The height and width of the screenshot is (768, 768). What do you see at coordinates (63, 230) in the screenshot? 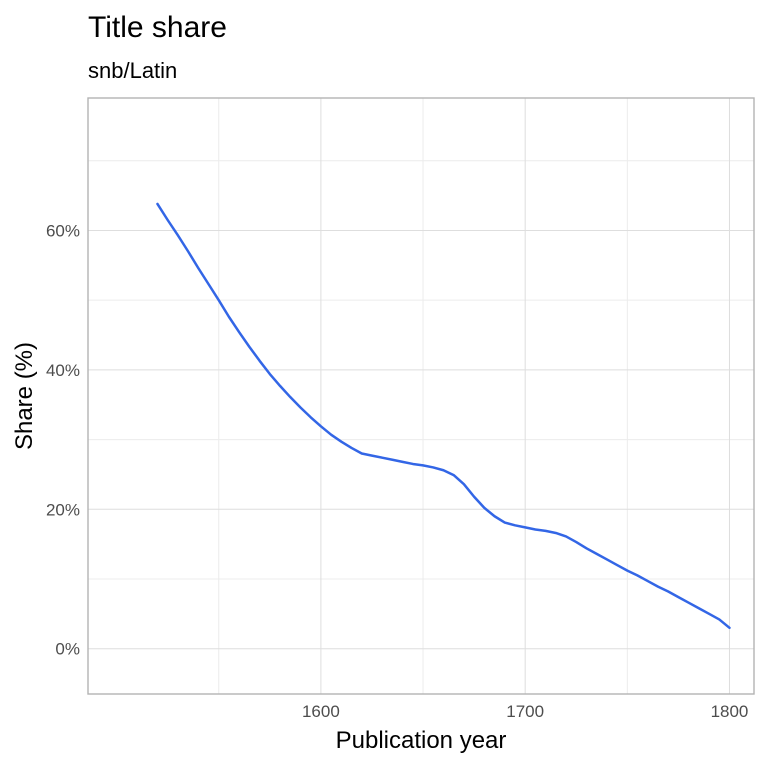
I see `y-tick-label: 60%` at bounding box center [63, 230].